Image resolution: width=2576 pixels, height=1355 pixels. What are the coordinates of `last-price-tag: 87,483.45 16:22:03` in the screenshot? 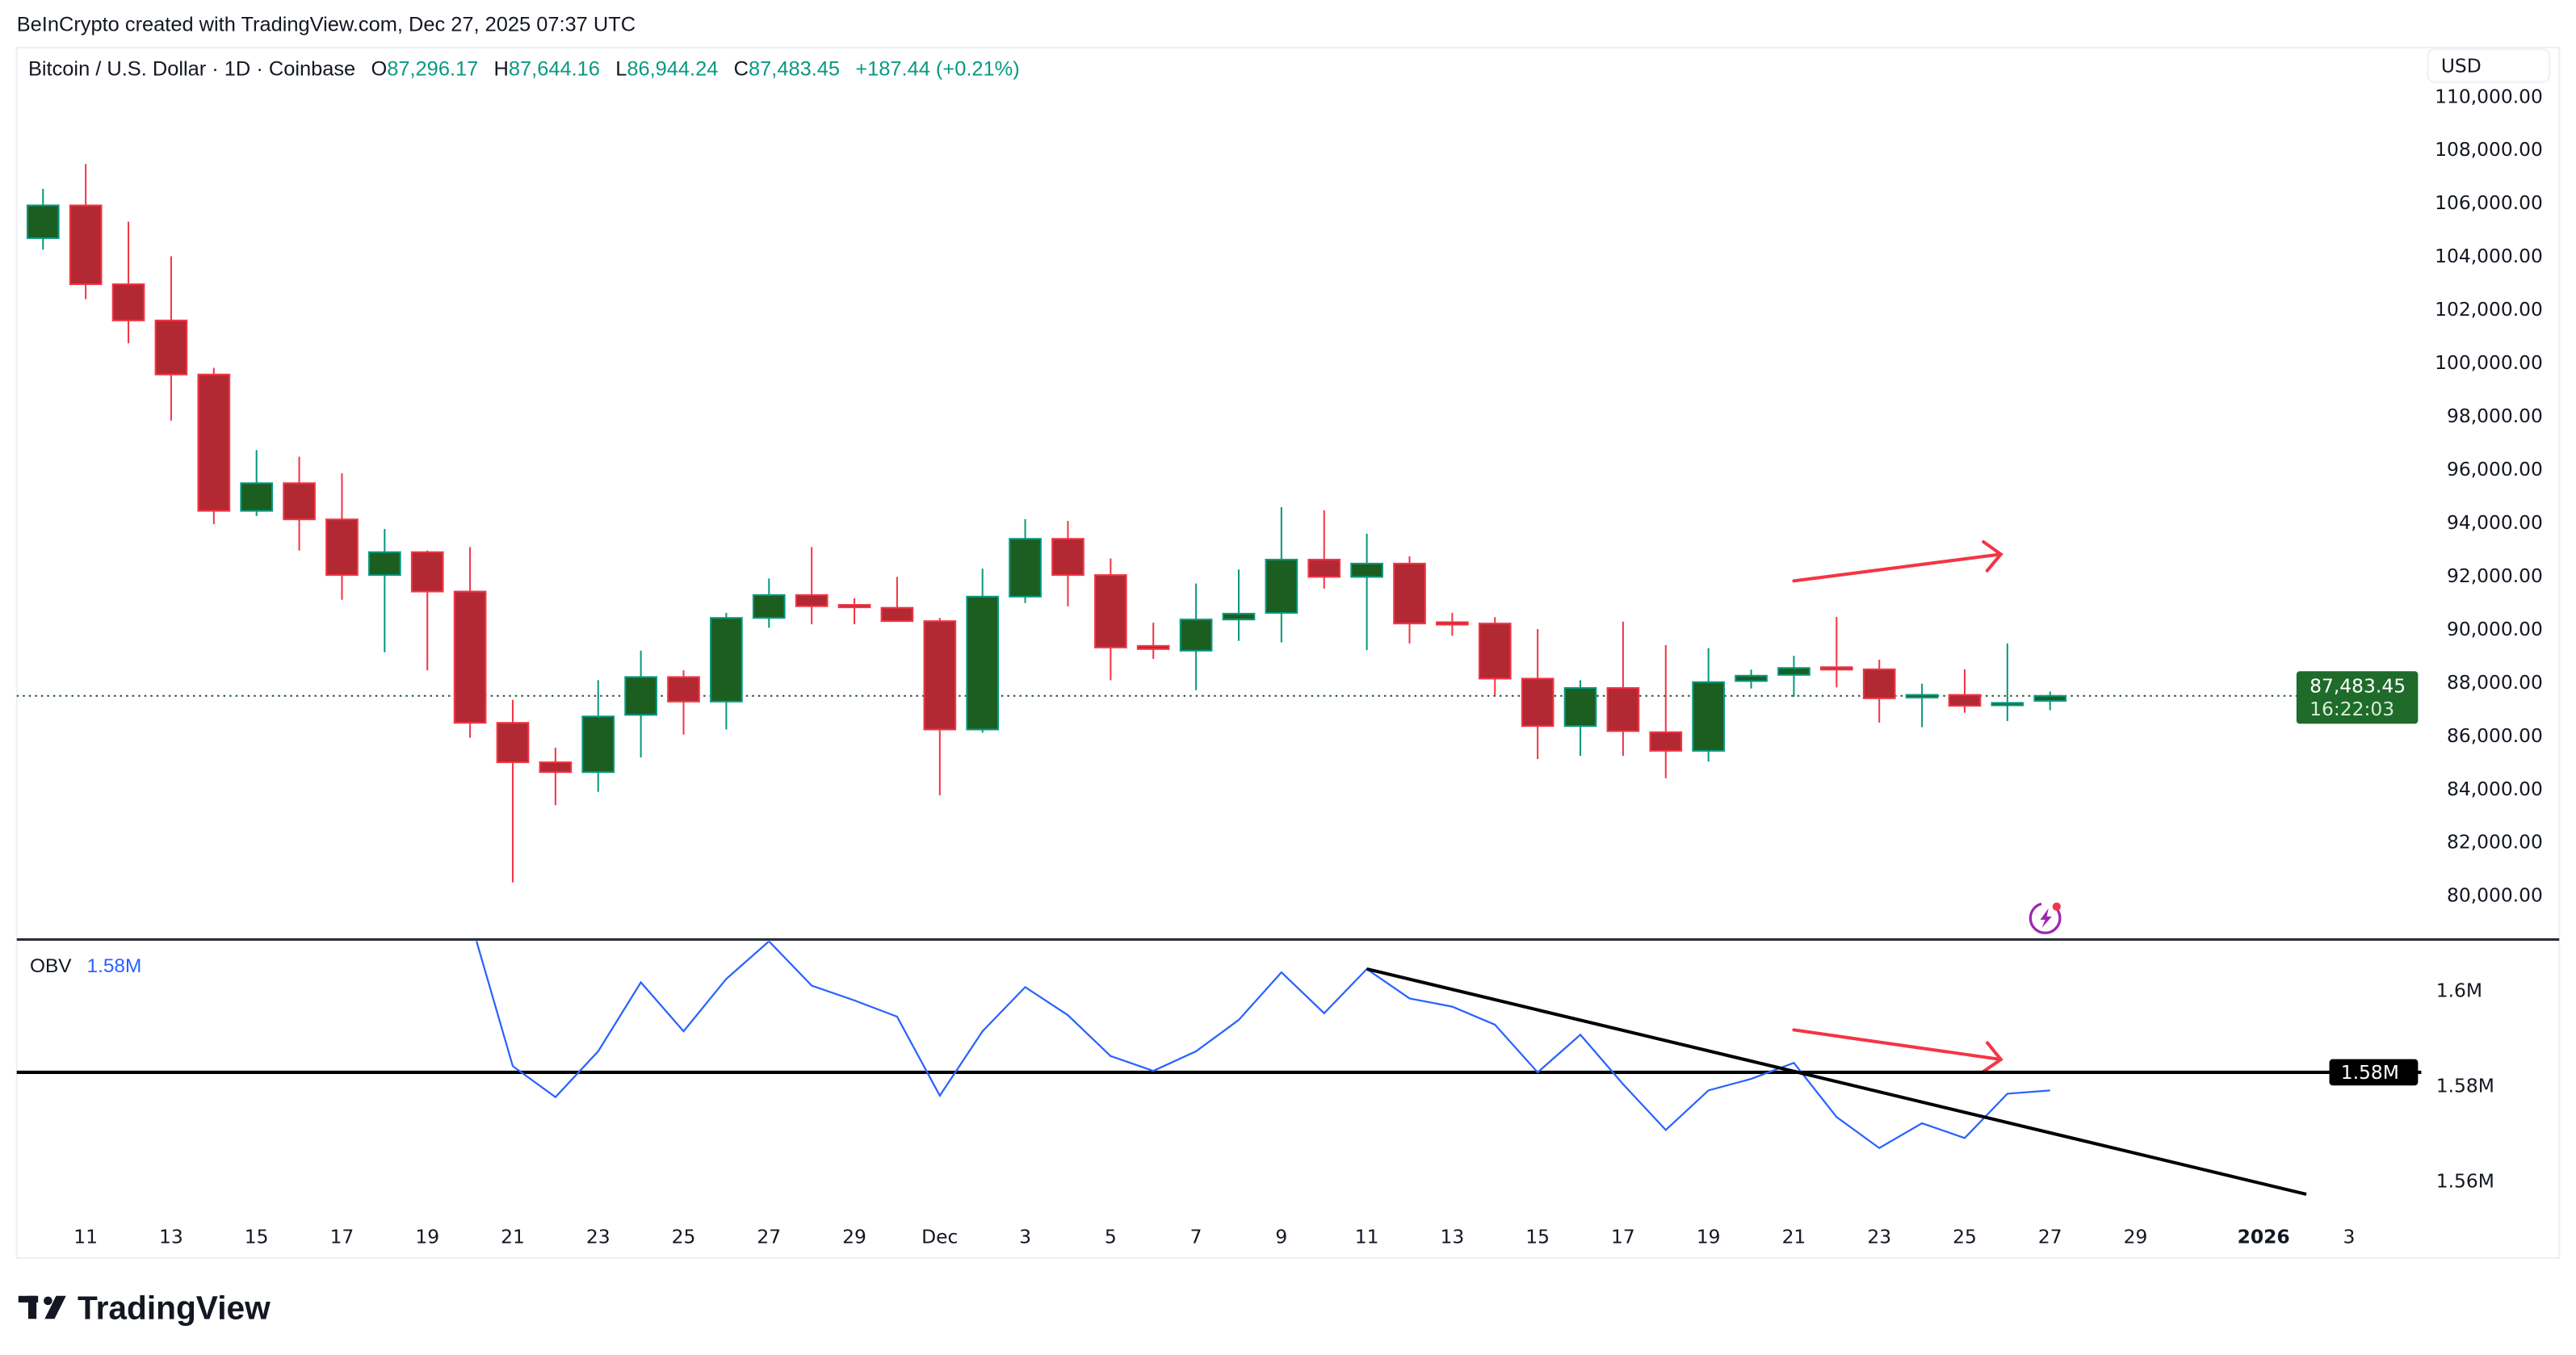 It's located at (2357, 697).